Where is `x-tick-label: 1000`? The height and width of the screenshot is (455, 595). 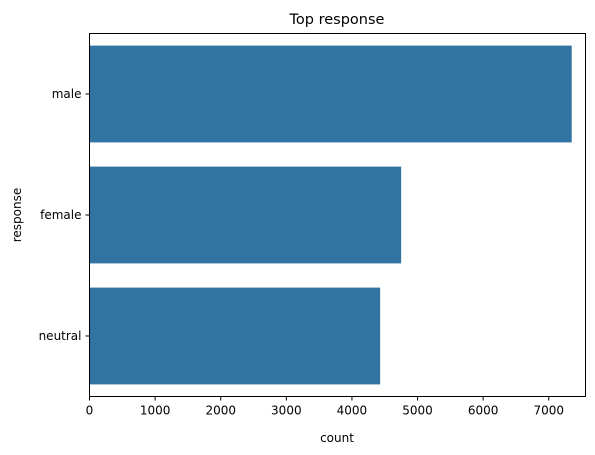 x-tick-label: 1000 is located at coordinates (155, 411).